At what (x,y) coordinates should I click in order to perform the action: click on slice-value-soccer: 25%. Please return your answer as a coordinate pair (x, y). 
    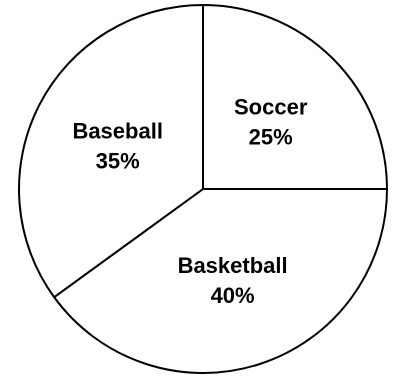
    Looking at the image, I should click on (271, 136).